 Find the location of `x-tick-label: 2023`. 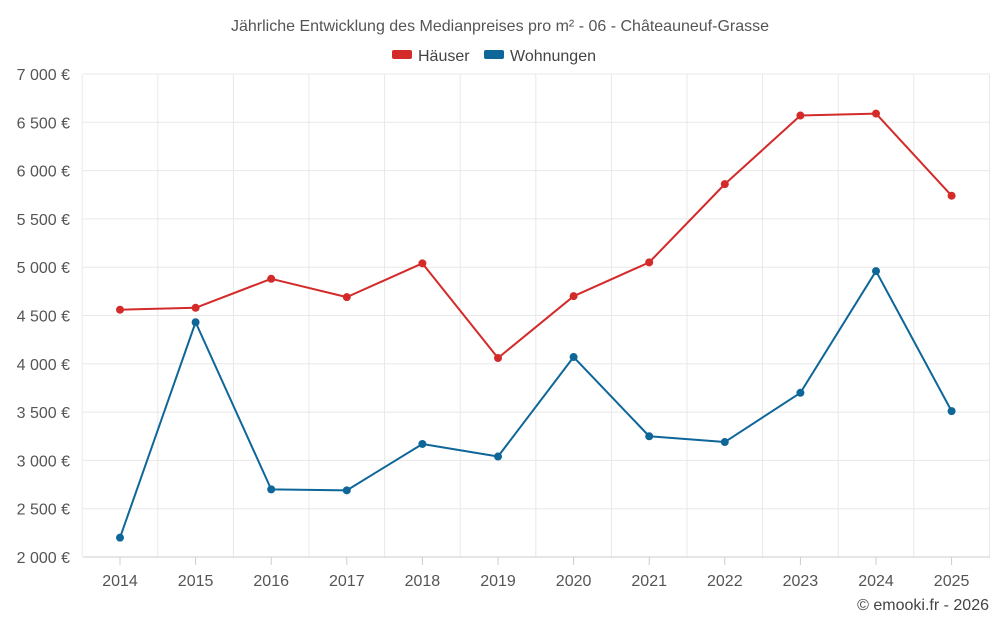

x-tick-label: 2023 is located at coordinates (801, 581).